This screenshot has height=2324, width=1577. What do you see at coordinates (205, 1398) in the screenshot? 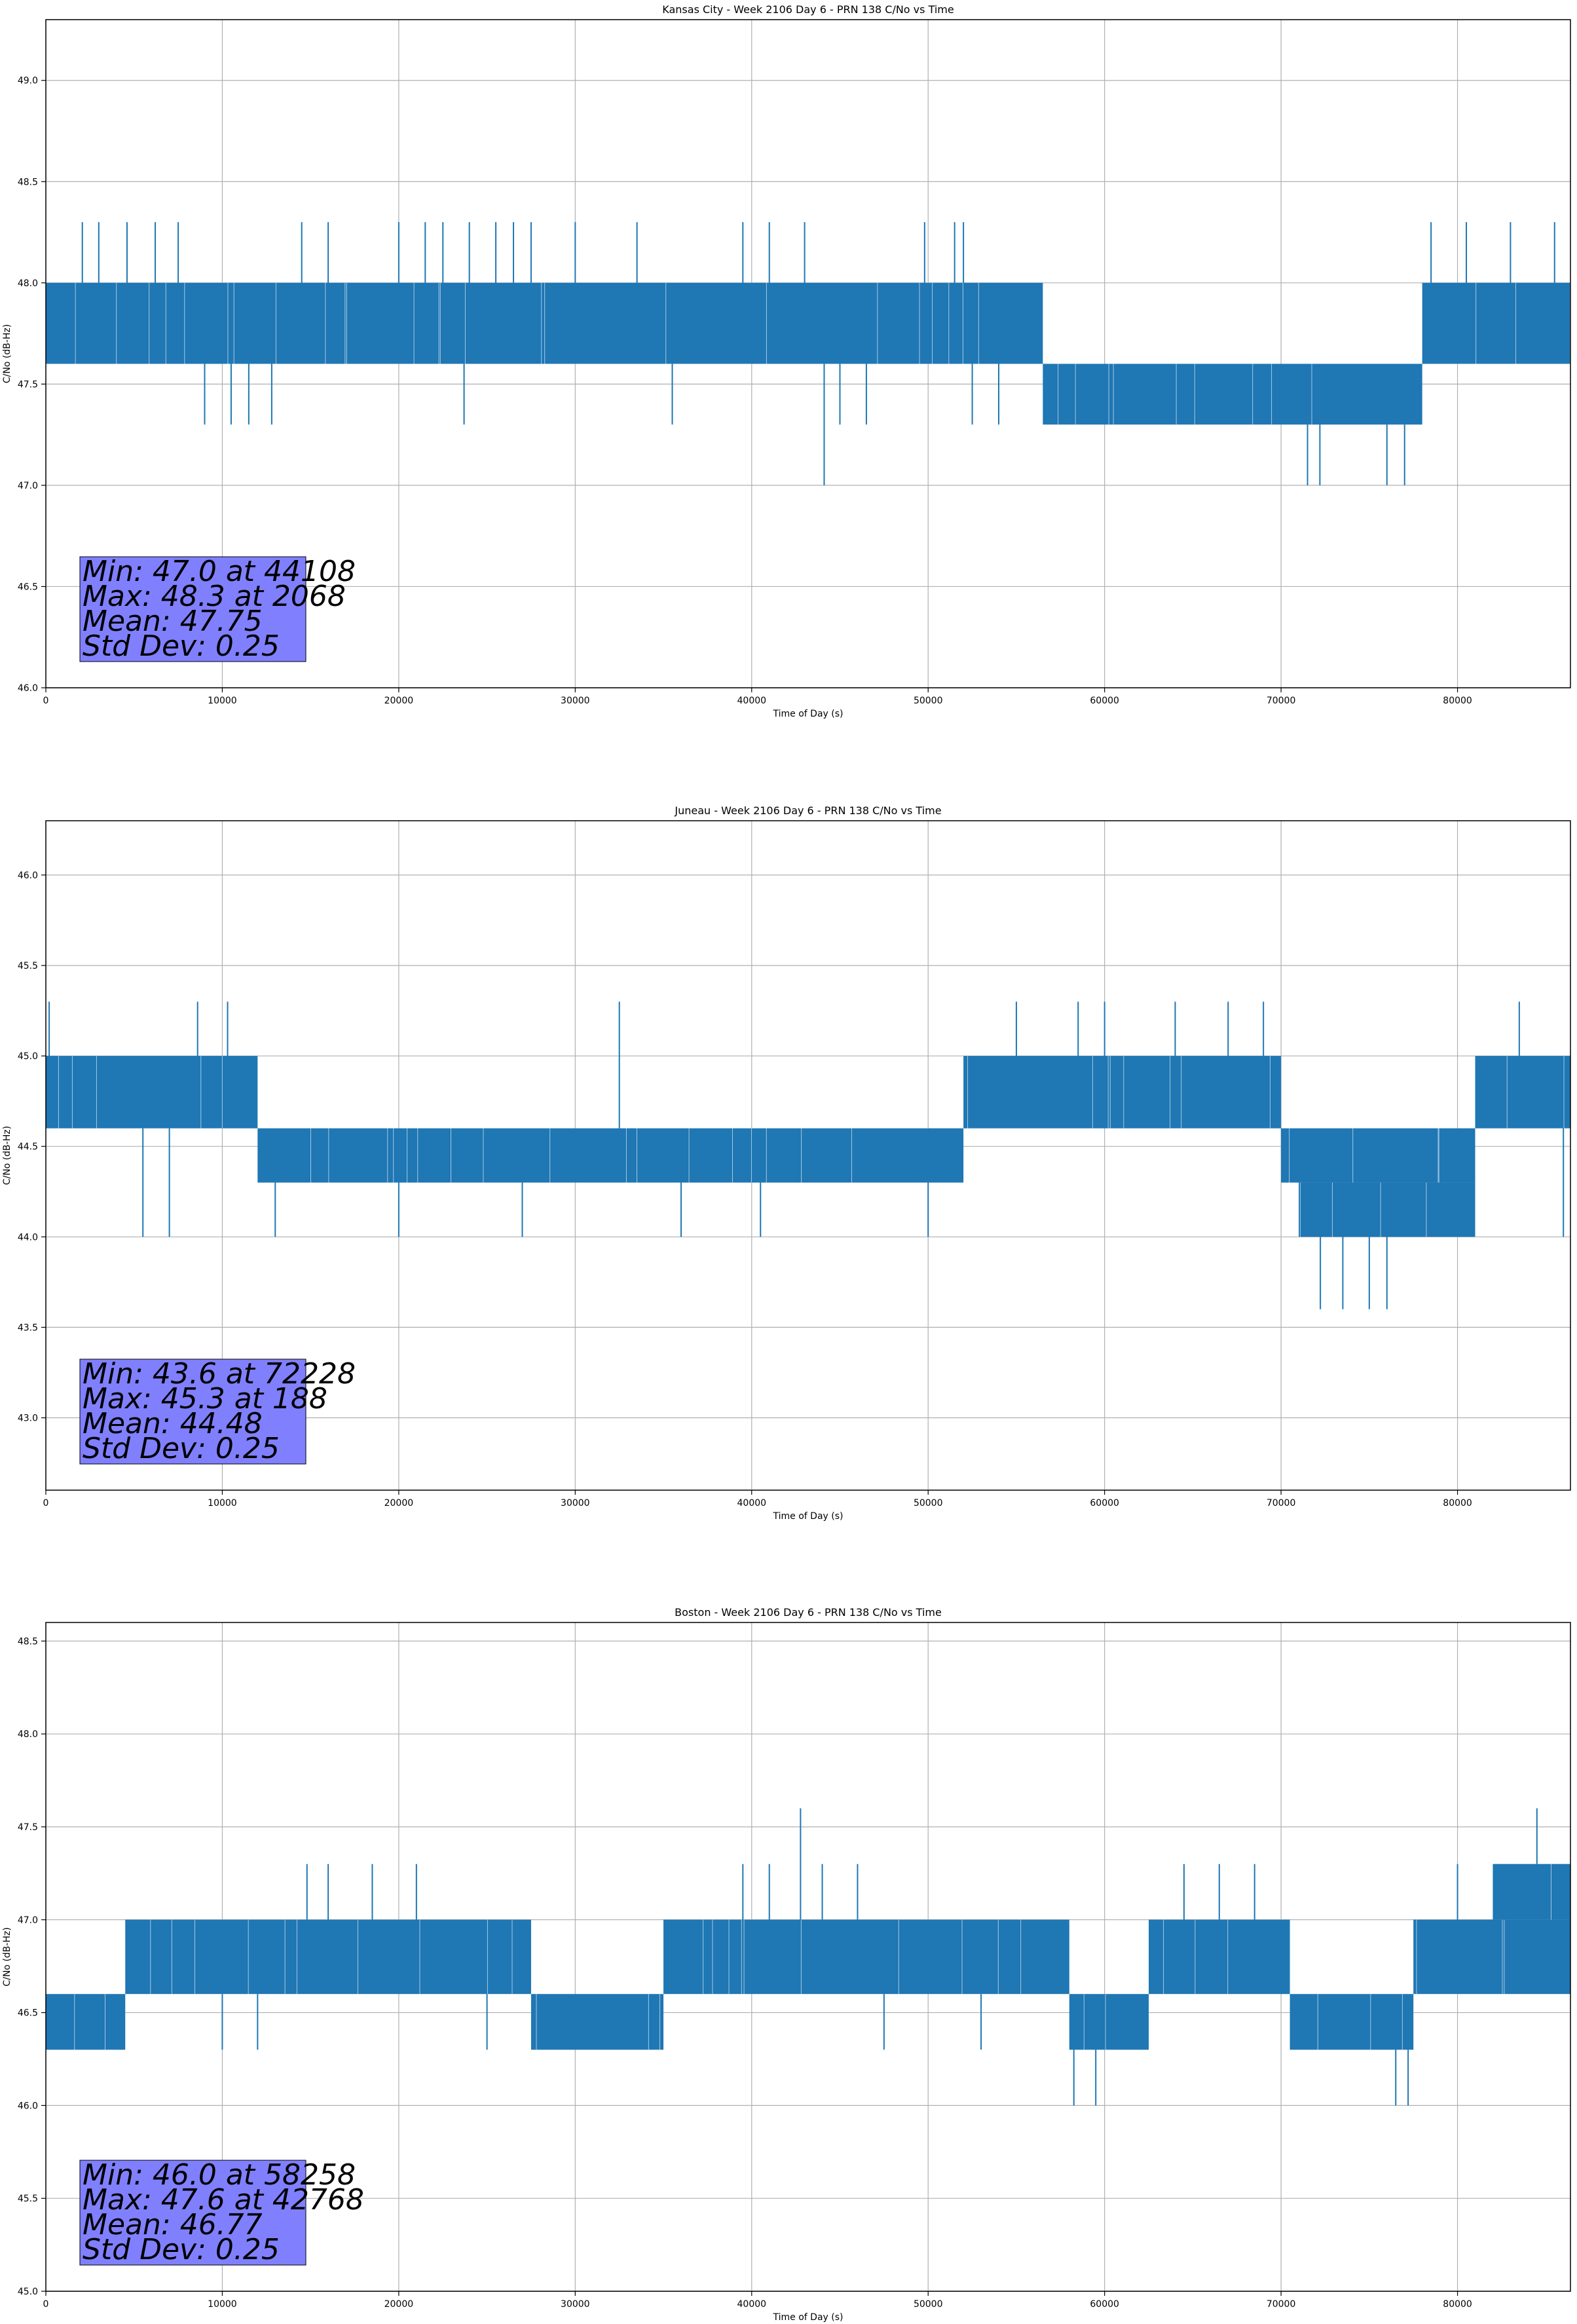
I see `stats-line: Max: 45.3 at 188` at bounding box center [205, 1398].